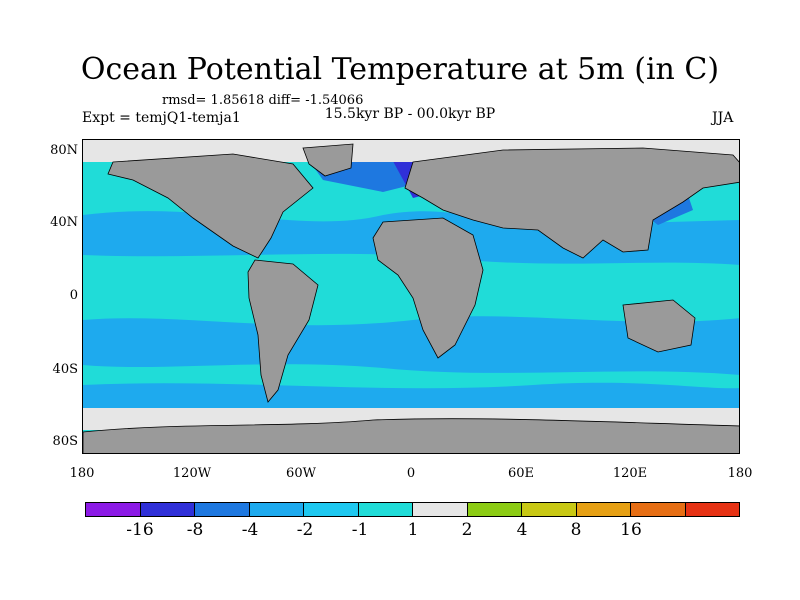 The height and width of the screenshot is (600, 800). Describe the element at coordinates (140, 530) in the screenshot. I see `colorbar-label: -16` at that location.